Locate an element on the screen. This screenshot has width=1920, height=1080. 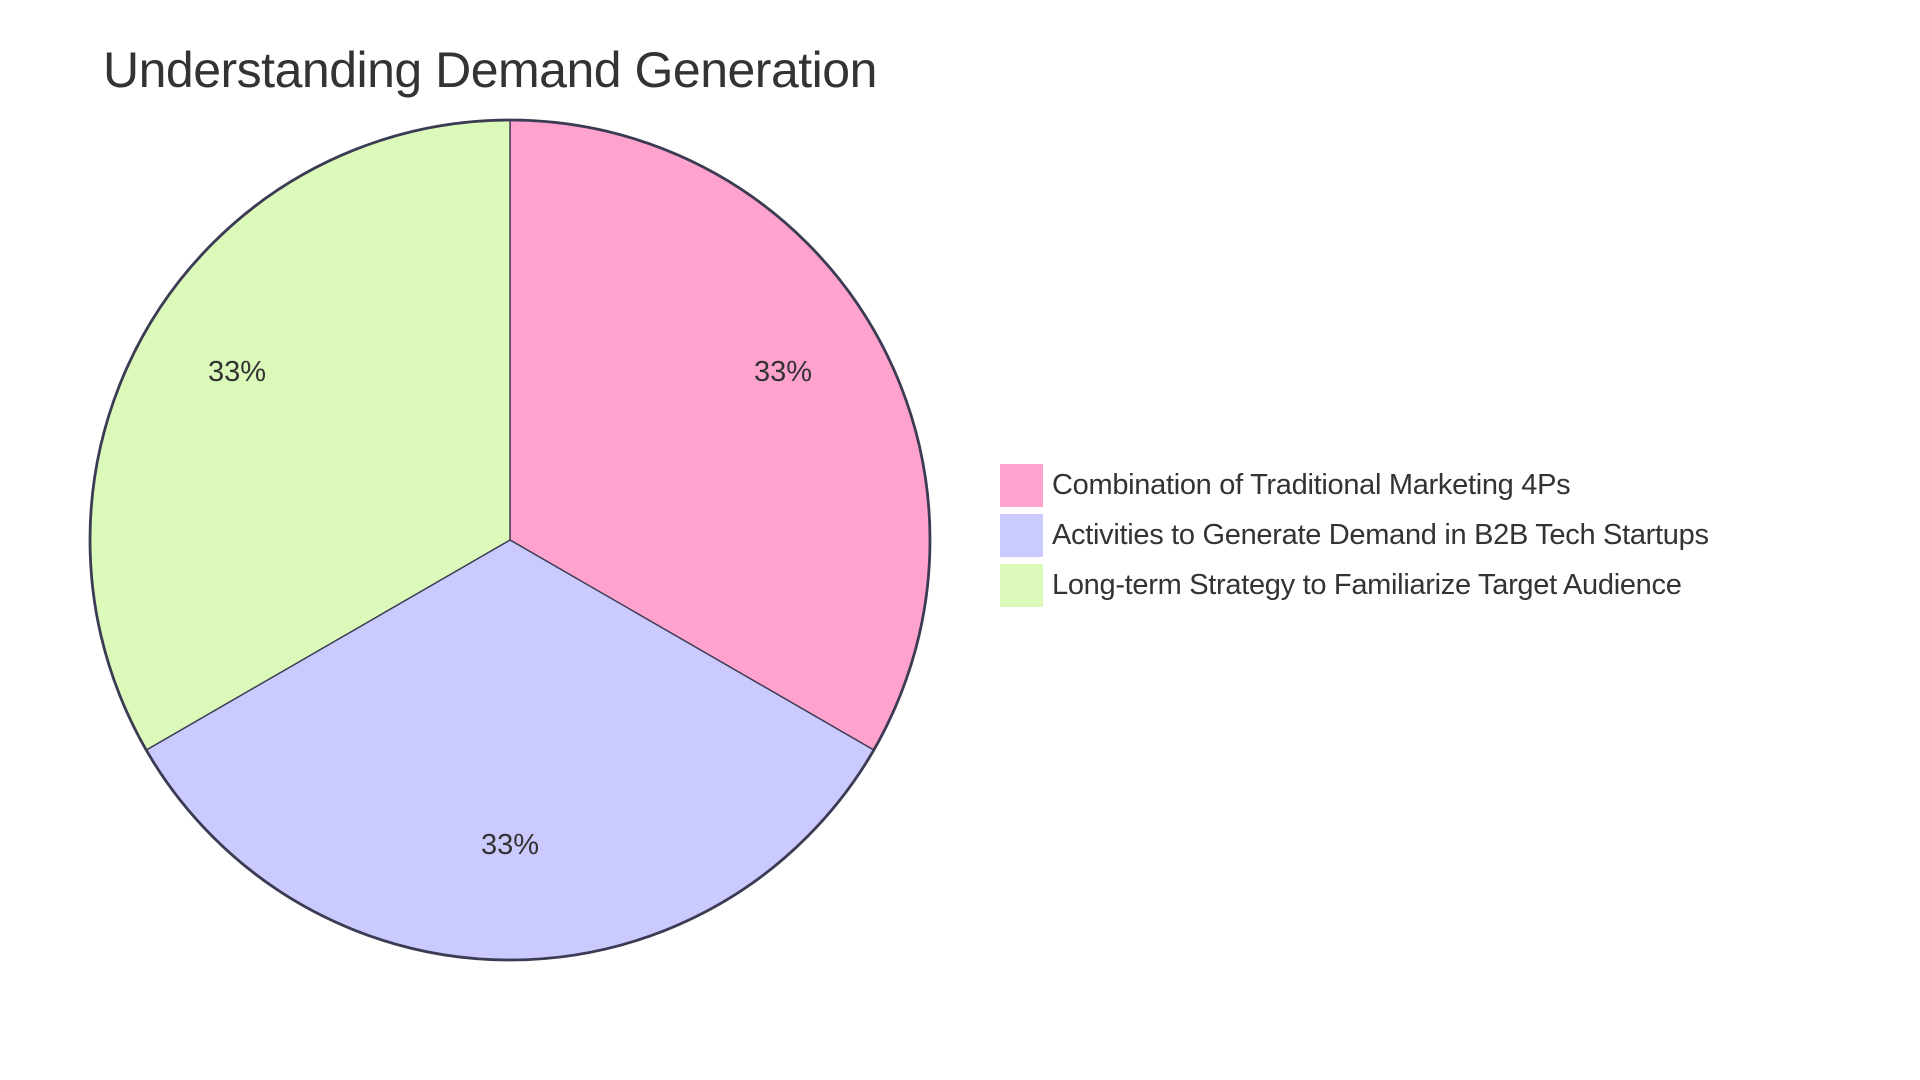
legend-swatch-lavender is located at coordinates (1021, 535).